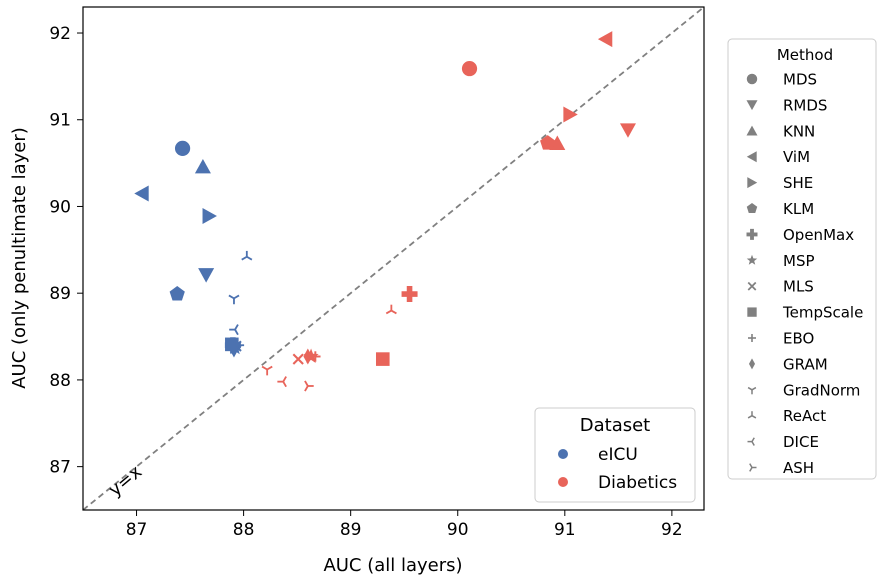  What do you see at coordinates (615, 425) in the screenshot?
I see `dataset-legend-title: Dataset` at bounding box center [615, 425].